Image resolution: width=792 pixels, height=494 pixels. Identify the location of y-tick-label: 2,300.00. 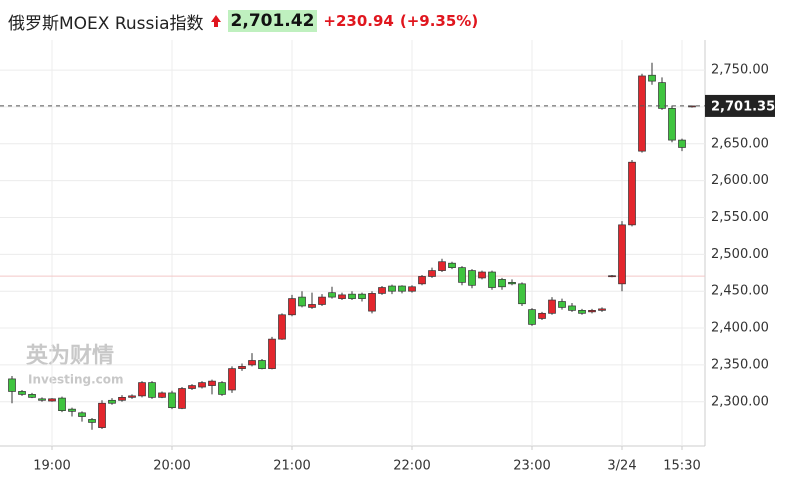
(740, 401).